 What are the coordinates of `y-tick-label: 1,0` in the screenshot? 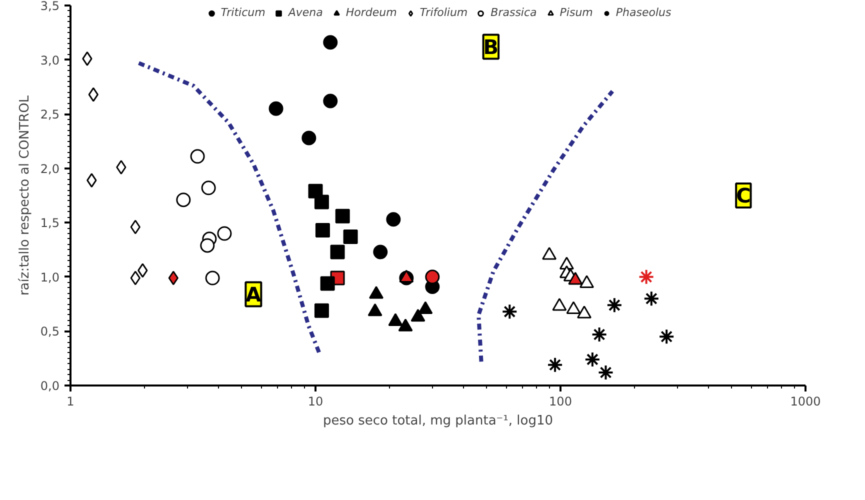 It's located at (50, 277).